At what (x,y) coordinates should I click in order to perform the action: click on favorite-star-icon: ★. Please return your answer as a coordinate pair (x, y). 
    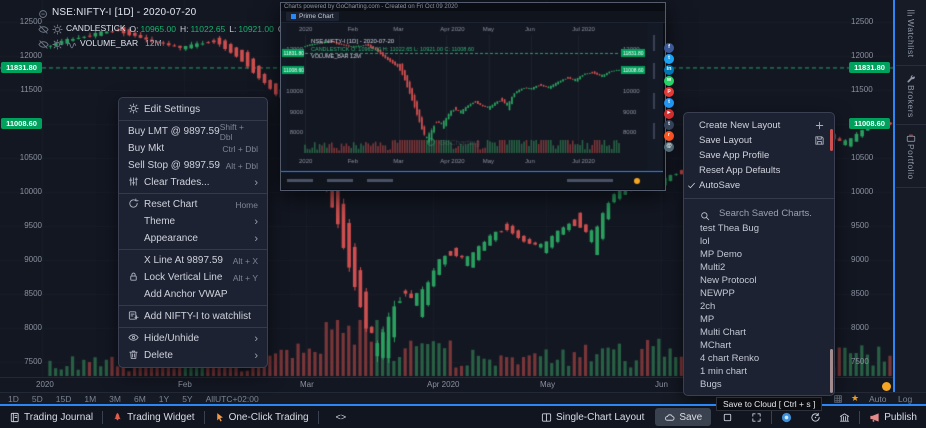
    Looking at the image, I should click on (855, 398).